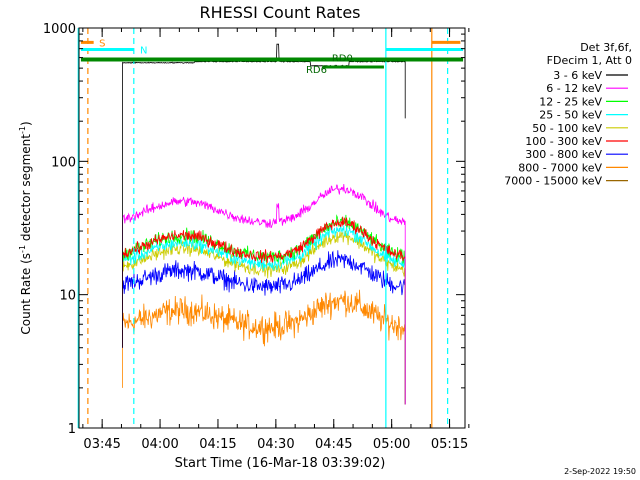 This screenshot has width=640, height=480. What do you see at coordinates (22, 130) in the screenshot?
I see `y-label-sup-2: -1` at bounding box center [22, 130].